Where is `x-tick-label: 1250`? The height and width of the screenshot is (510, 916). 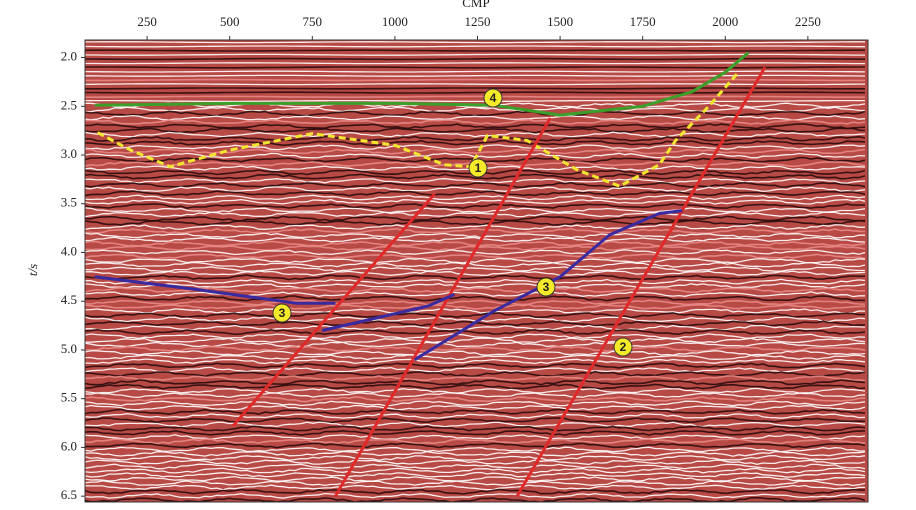
x-tick-label: 1250 is located at coordinates (477, 21).